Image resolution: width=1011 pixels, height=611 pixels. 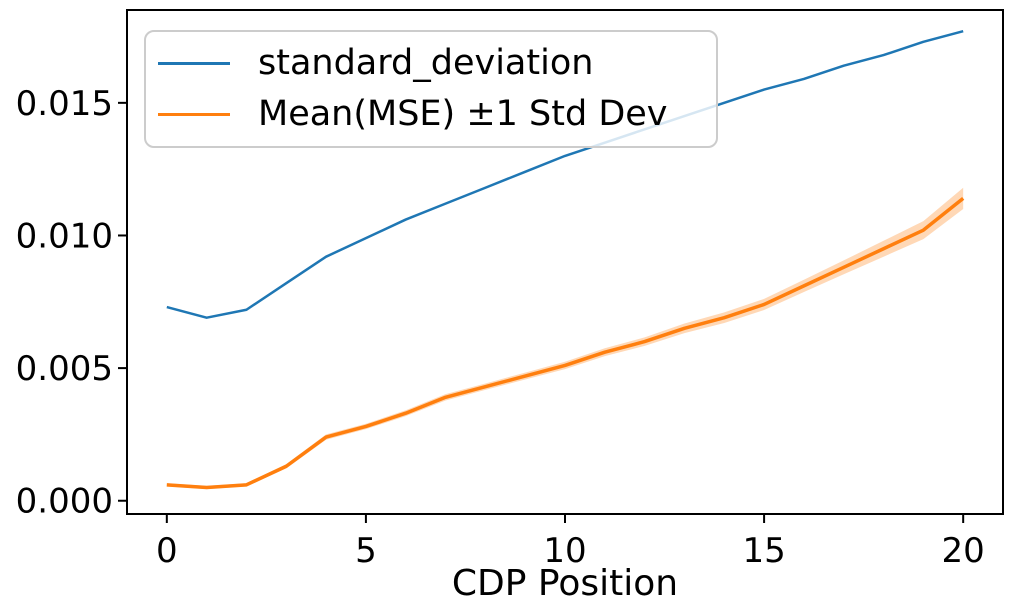 I want to click on legend-line-swatch-blue, so click(x=194, y=63).